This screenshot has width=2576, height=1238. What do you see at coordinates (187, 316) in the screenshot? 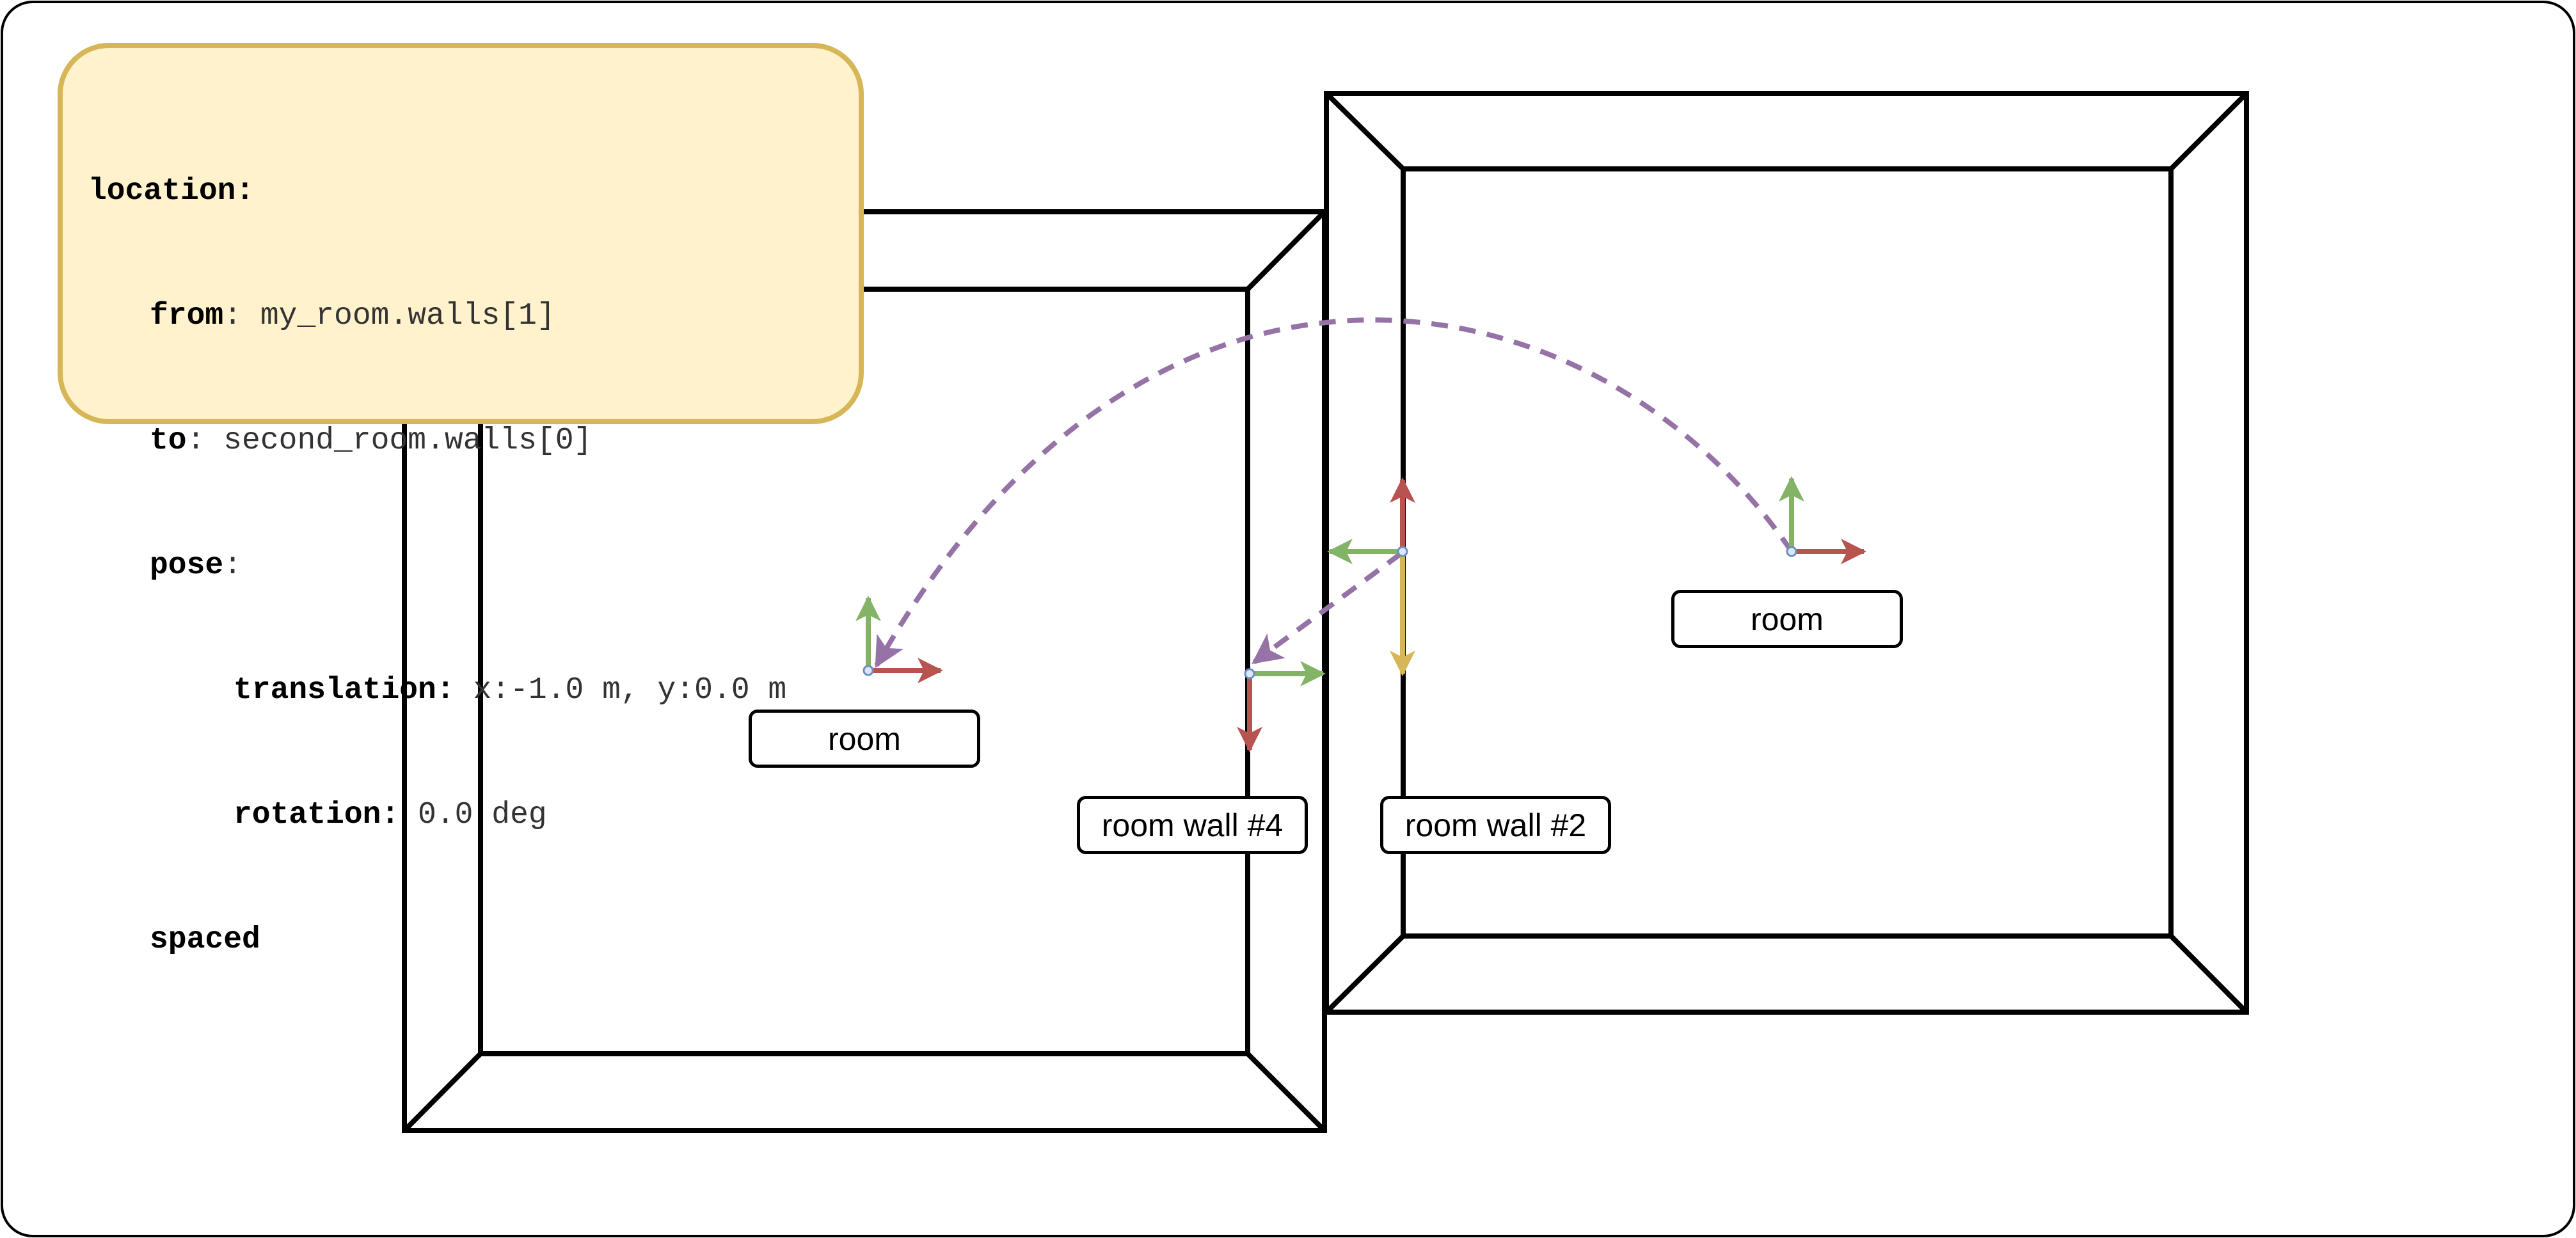
I see `from-key: from` at bounding box center [187, 316].